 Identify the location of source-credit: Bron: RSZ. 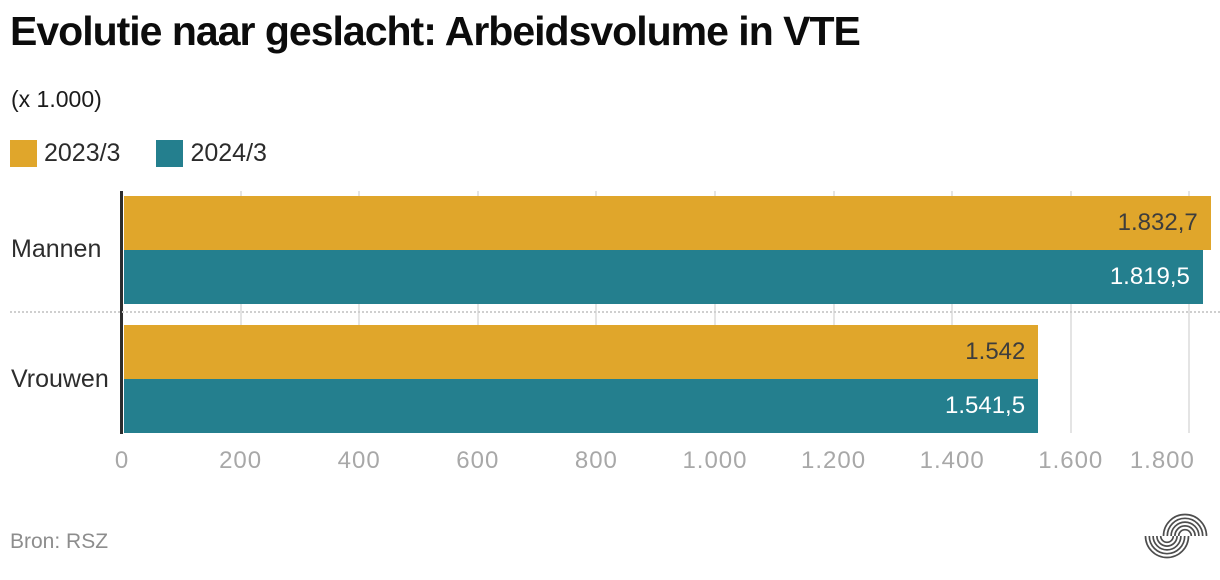
(59, 541).